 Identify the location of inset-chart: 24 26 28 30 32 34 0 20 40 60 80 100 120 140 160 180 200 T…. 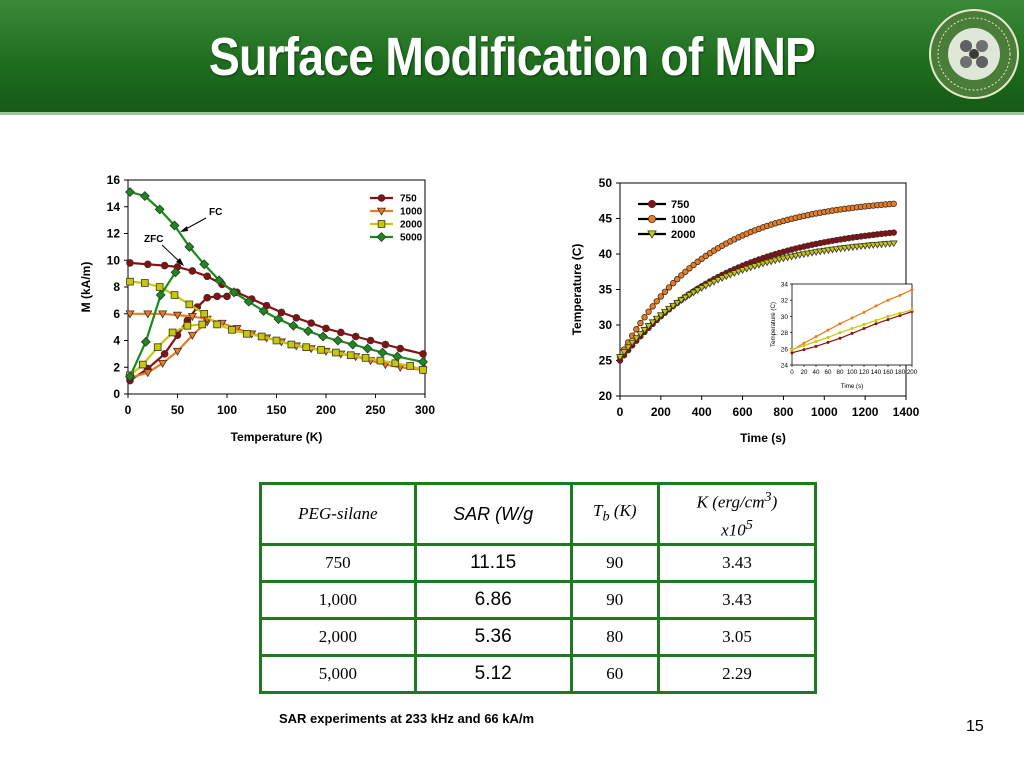
(844, 336).